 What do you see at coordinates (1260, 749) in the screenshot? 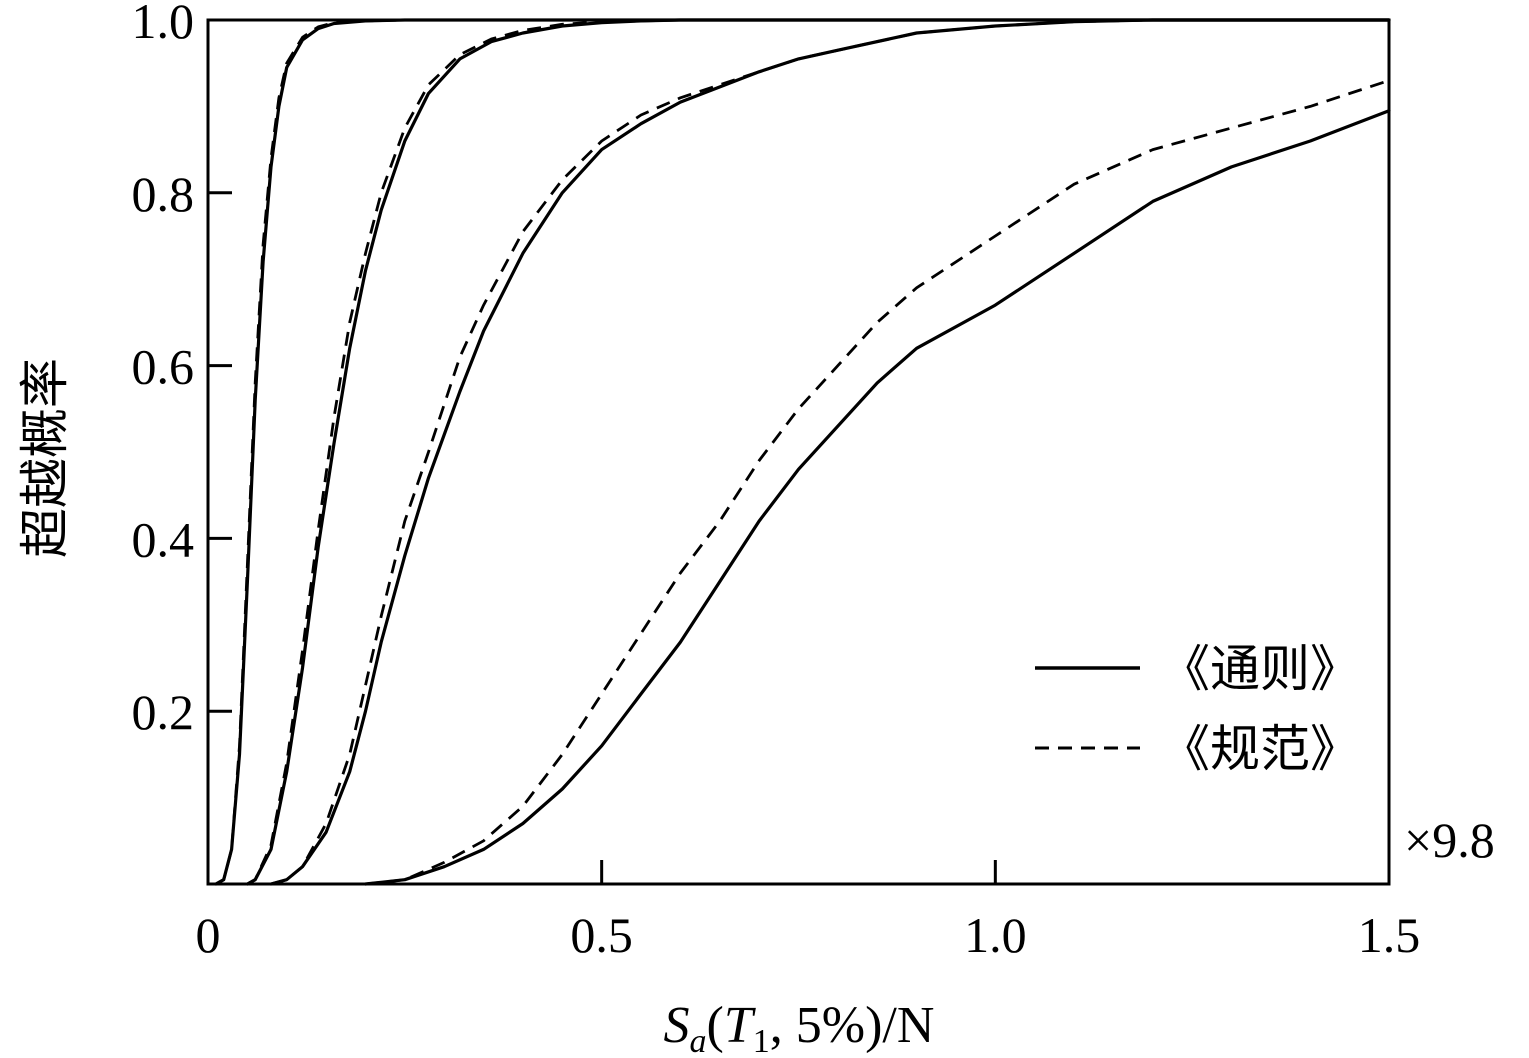
I see `legend-label-dashed: 《规范》` at bounding box center [1260, 749].